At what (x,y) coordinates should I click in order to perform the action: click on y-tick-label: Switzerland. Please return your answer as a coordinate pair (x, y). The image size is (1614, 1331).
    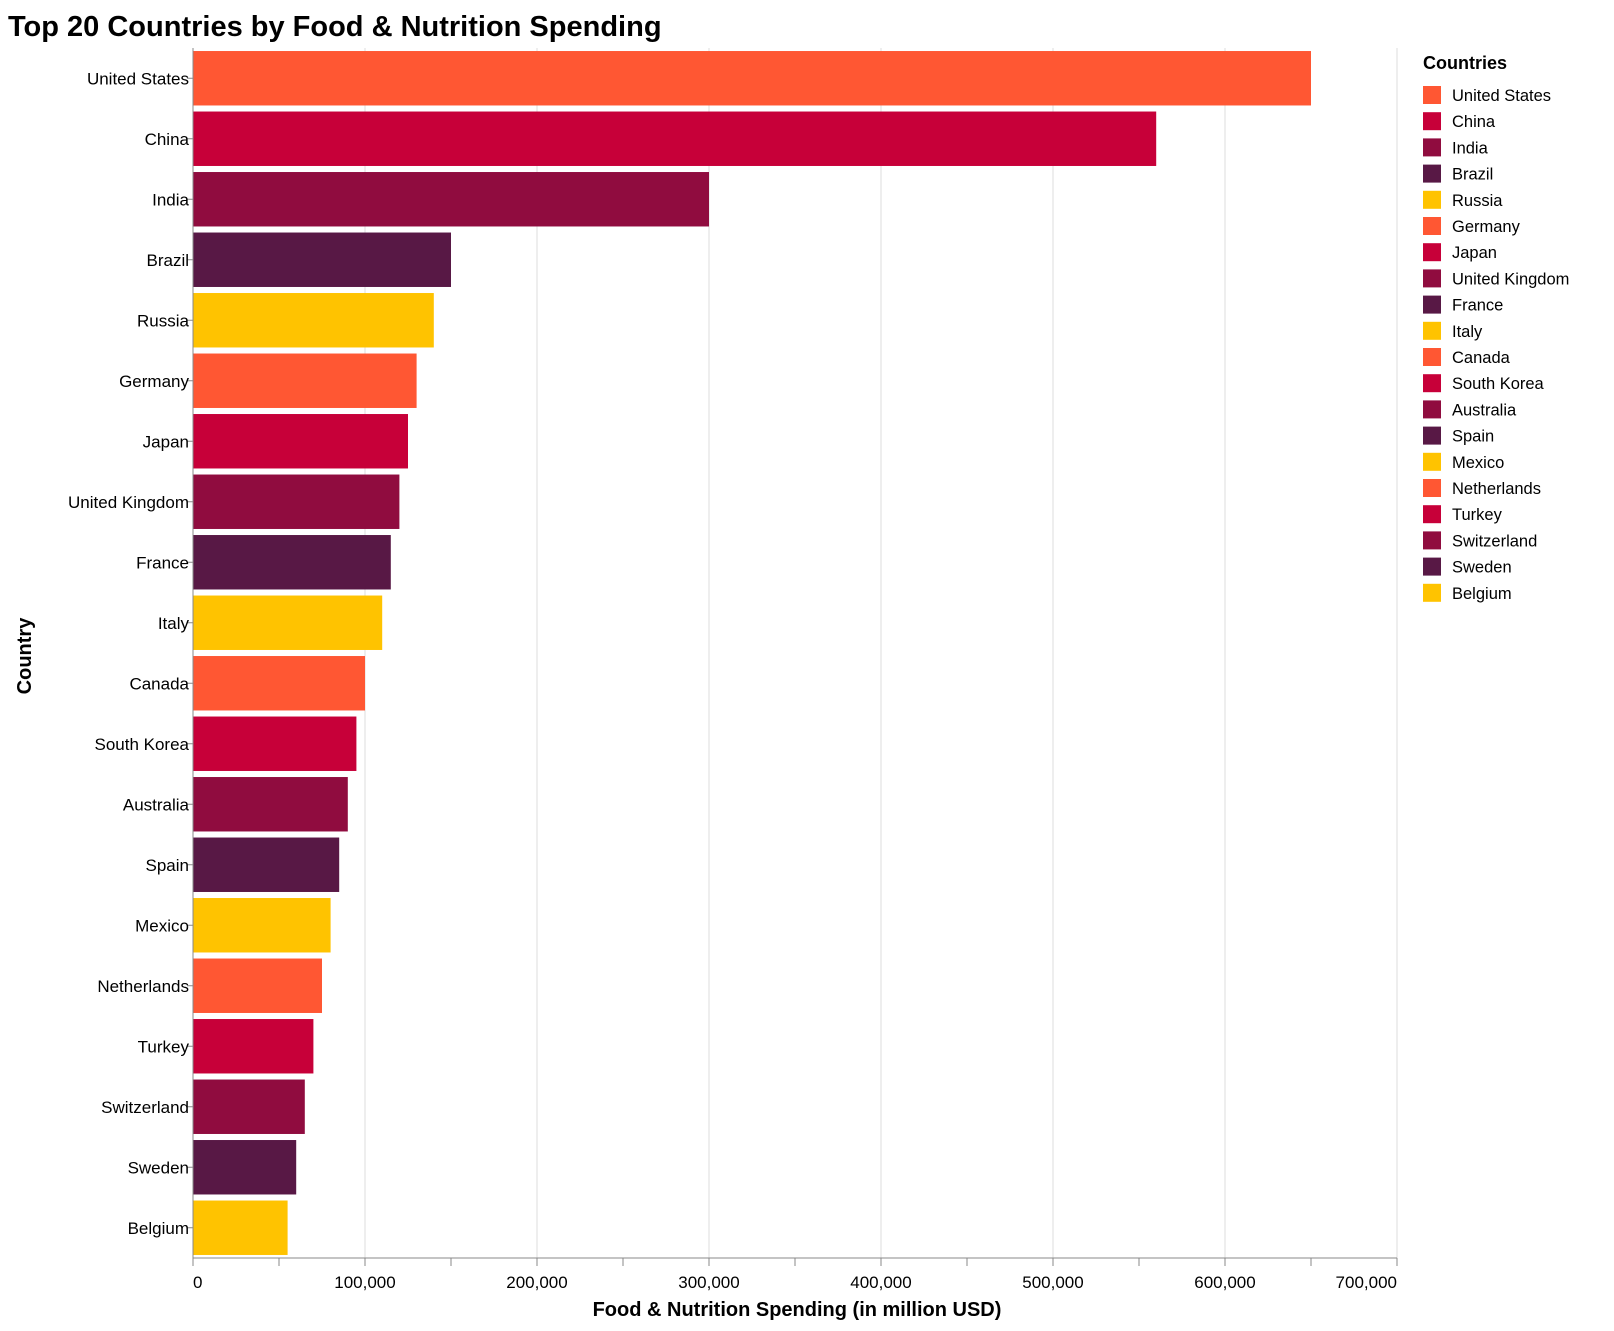
    Looking at the image, I should click on (145, 1107).